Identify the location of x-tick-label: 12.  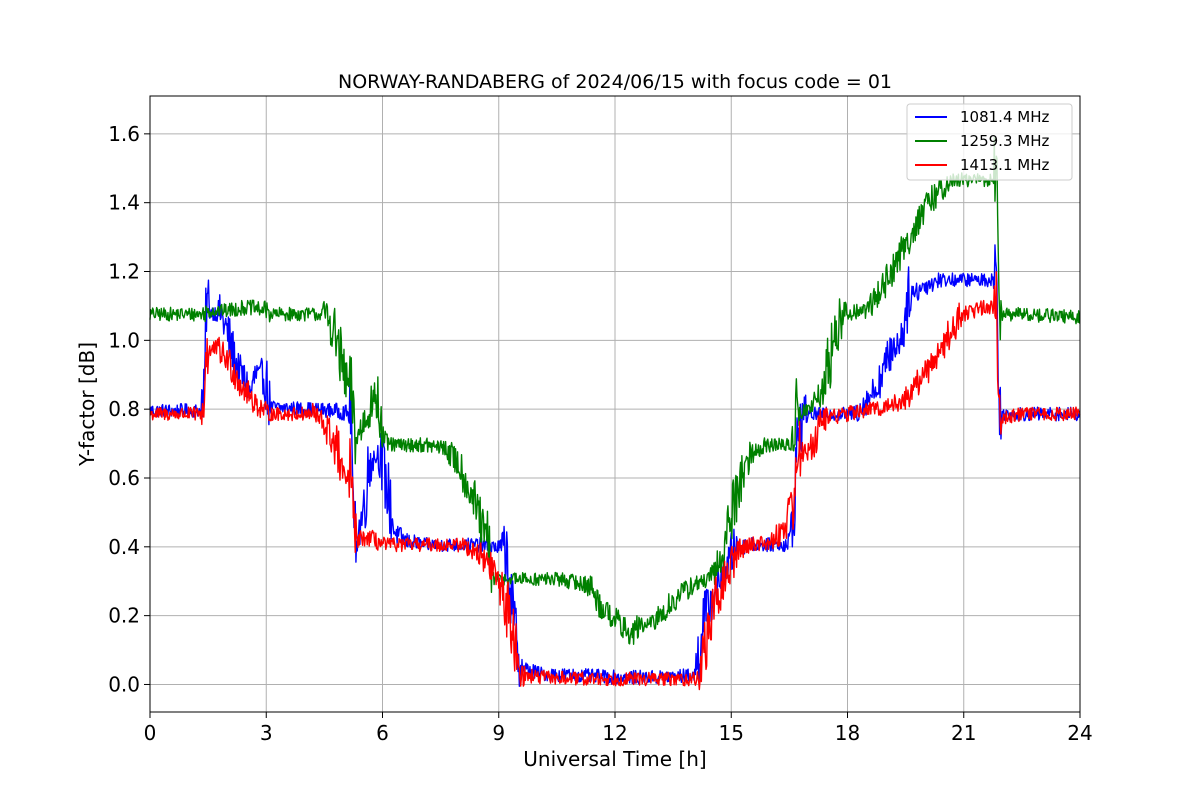
(614, 733).